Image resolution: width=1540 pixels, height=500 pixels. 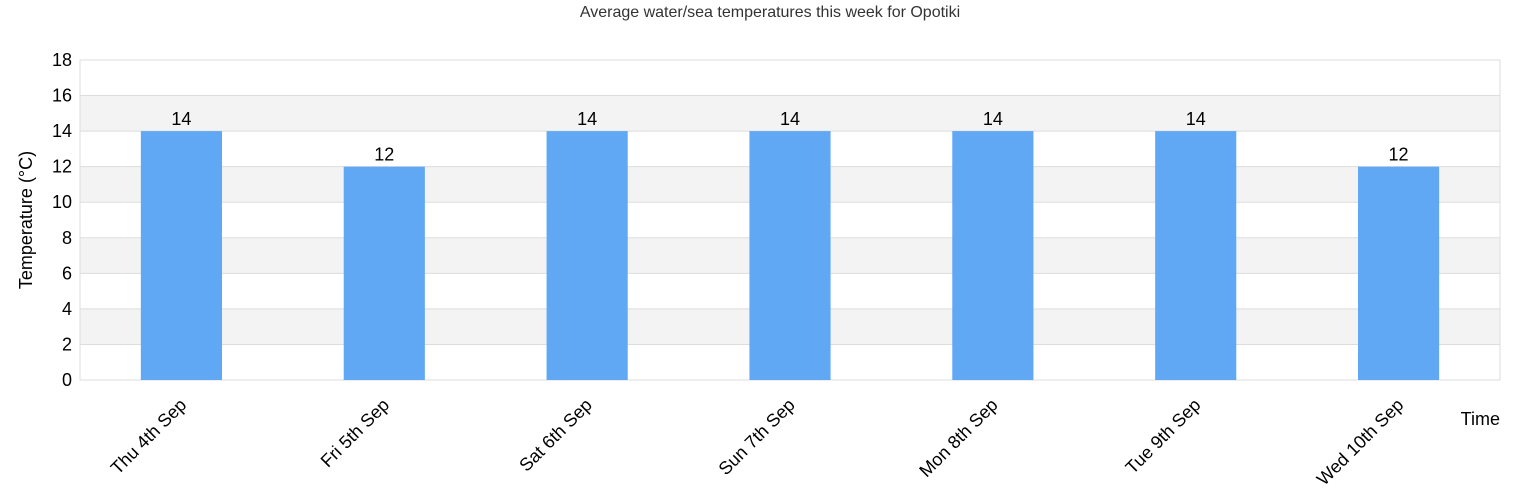 I want to click on x-axis-title: Time, so click(x=1480, y=419).